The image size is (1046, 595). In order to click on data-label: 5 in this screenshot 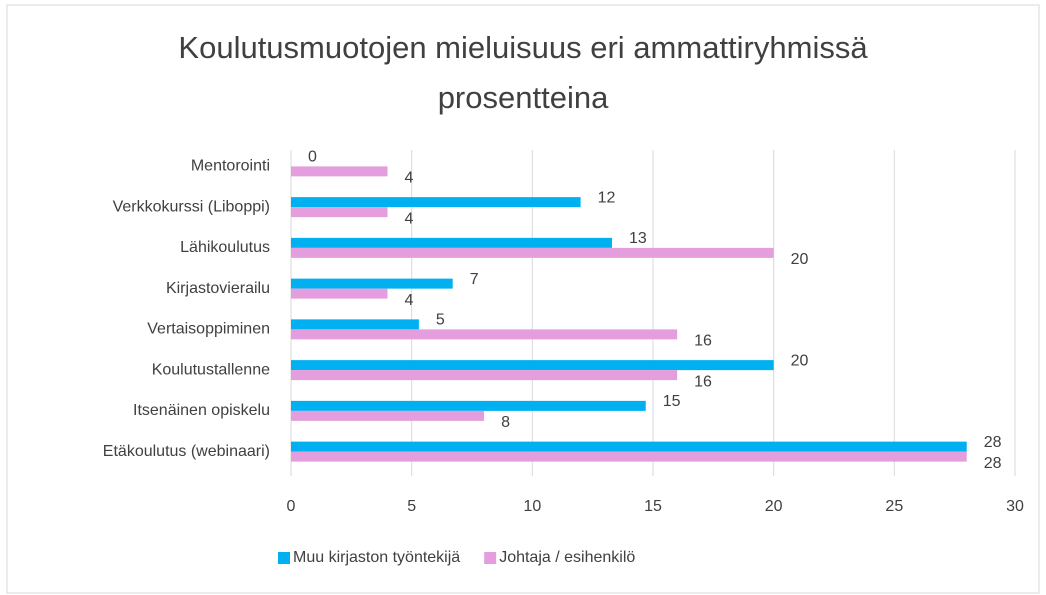, I will do `click(440, 320)`.